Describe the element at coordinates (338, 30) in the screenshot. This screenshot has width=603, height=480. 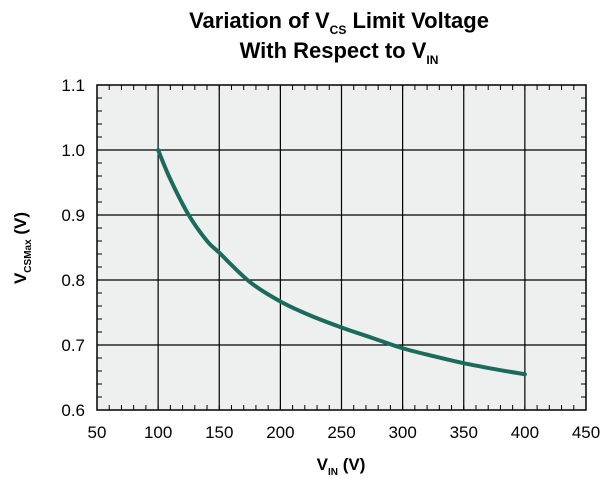
I see `chart-title-line1-sub: CS` at that location.